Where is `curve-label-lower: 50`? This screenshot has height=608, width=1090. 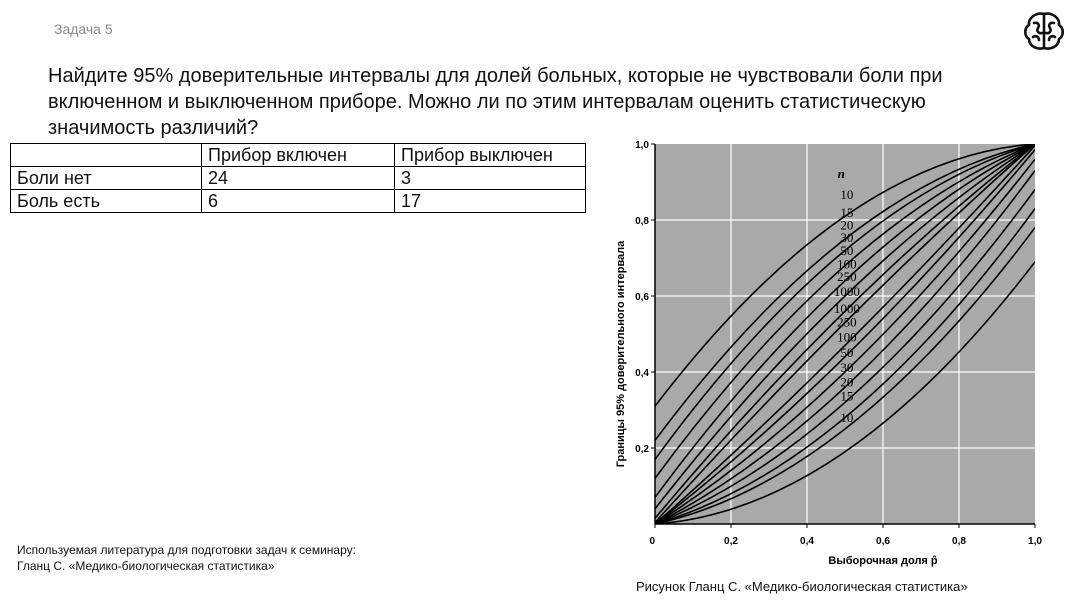
curve-label-lower: 50 is located at coordinates (846, 352).